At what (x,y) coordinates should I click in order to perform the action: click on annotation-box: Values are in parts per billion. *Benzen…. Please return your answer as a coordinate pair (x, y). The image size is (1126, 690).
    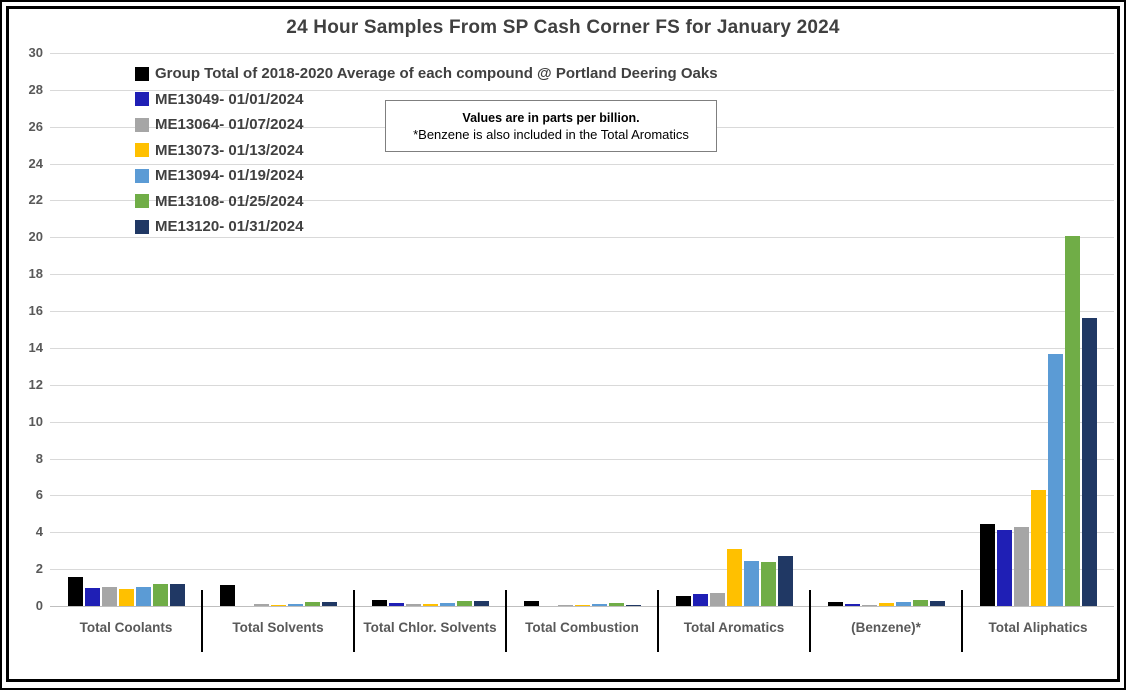
    Looking at the image, I should click on (551, 126).